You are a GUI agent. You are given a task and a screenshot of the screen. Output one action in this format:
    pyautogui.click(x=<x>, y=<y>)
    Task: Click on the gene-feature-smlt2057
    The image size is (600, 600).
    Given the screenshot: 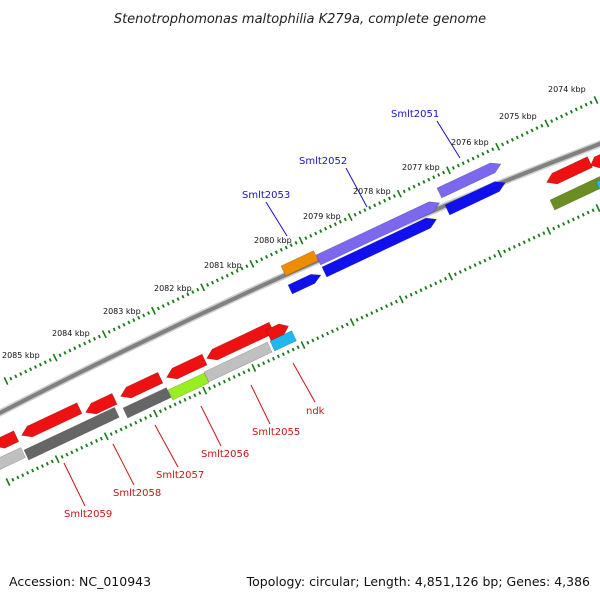 What is the action you would take?
    pyautogui.click(x=147, y=403)
    